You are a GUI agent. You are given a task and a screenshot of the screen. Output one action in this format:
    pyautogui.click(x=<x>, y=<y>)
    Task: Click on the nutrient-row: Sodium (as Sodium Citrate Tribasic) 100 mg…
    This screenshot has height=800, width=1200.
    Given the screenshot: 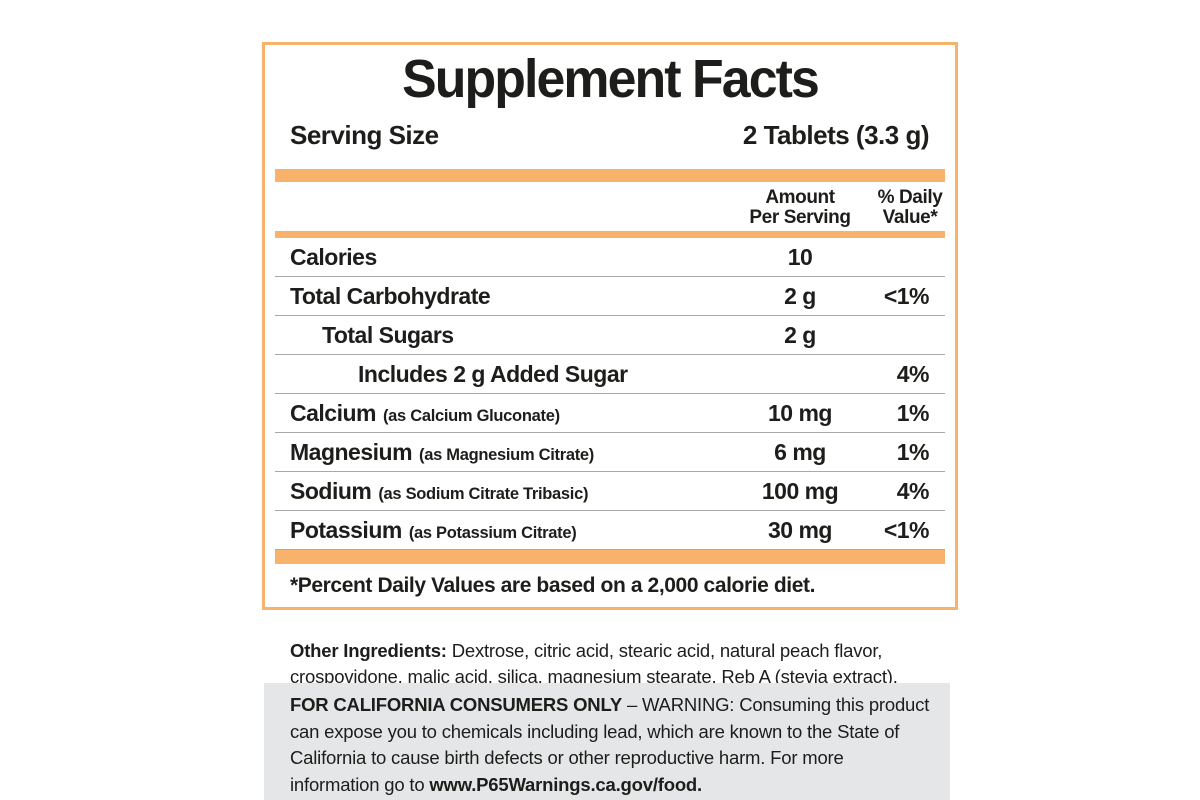 What is the action you would take?
    pyautogui.click(x=610, y=491)
    